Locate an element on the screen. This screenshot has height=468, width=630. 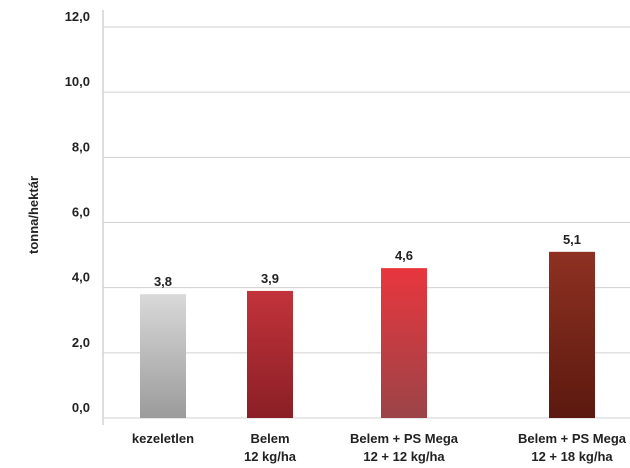
x-tick-label-line: kezeletlen is located at coordinates (163, 438).